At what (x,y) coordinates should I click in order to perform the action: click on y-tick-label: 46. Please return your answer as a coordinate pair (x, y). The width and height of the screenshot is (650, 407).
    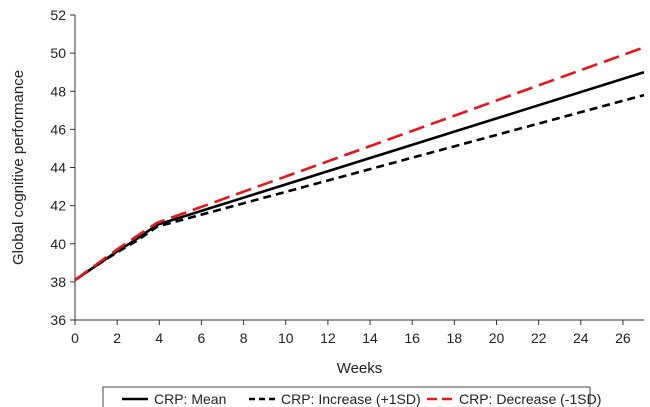
    Looking at the image, I should click on (58, 129).